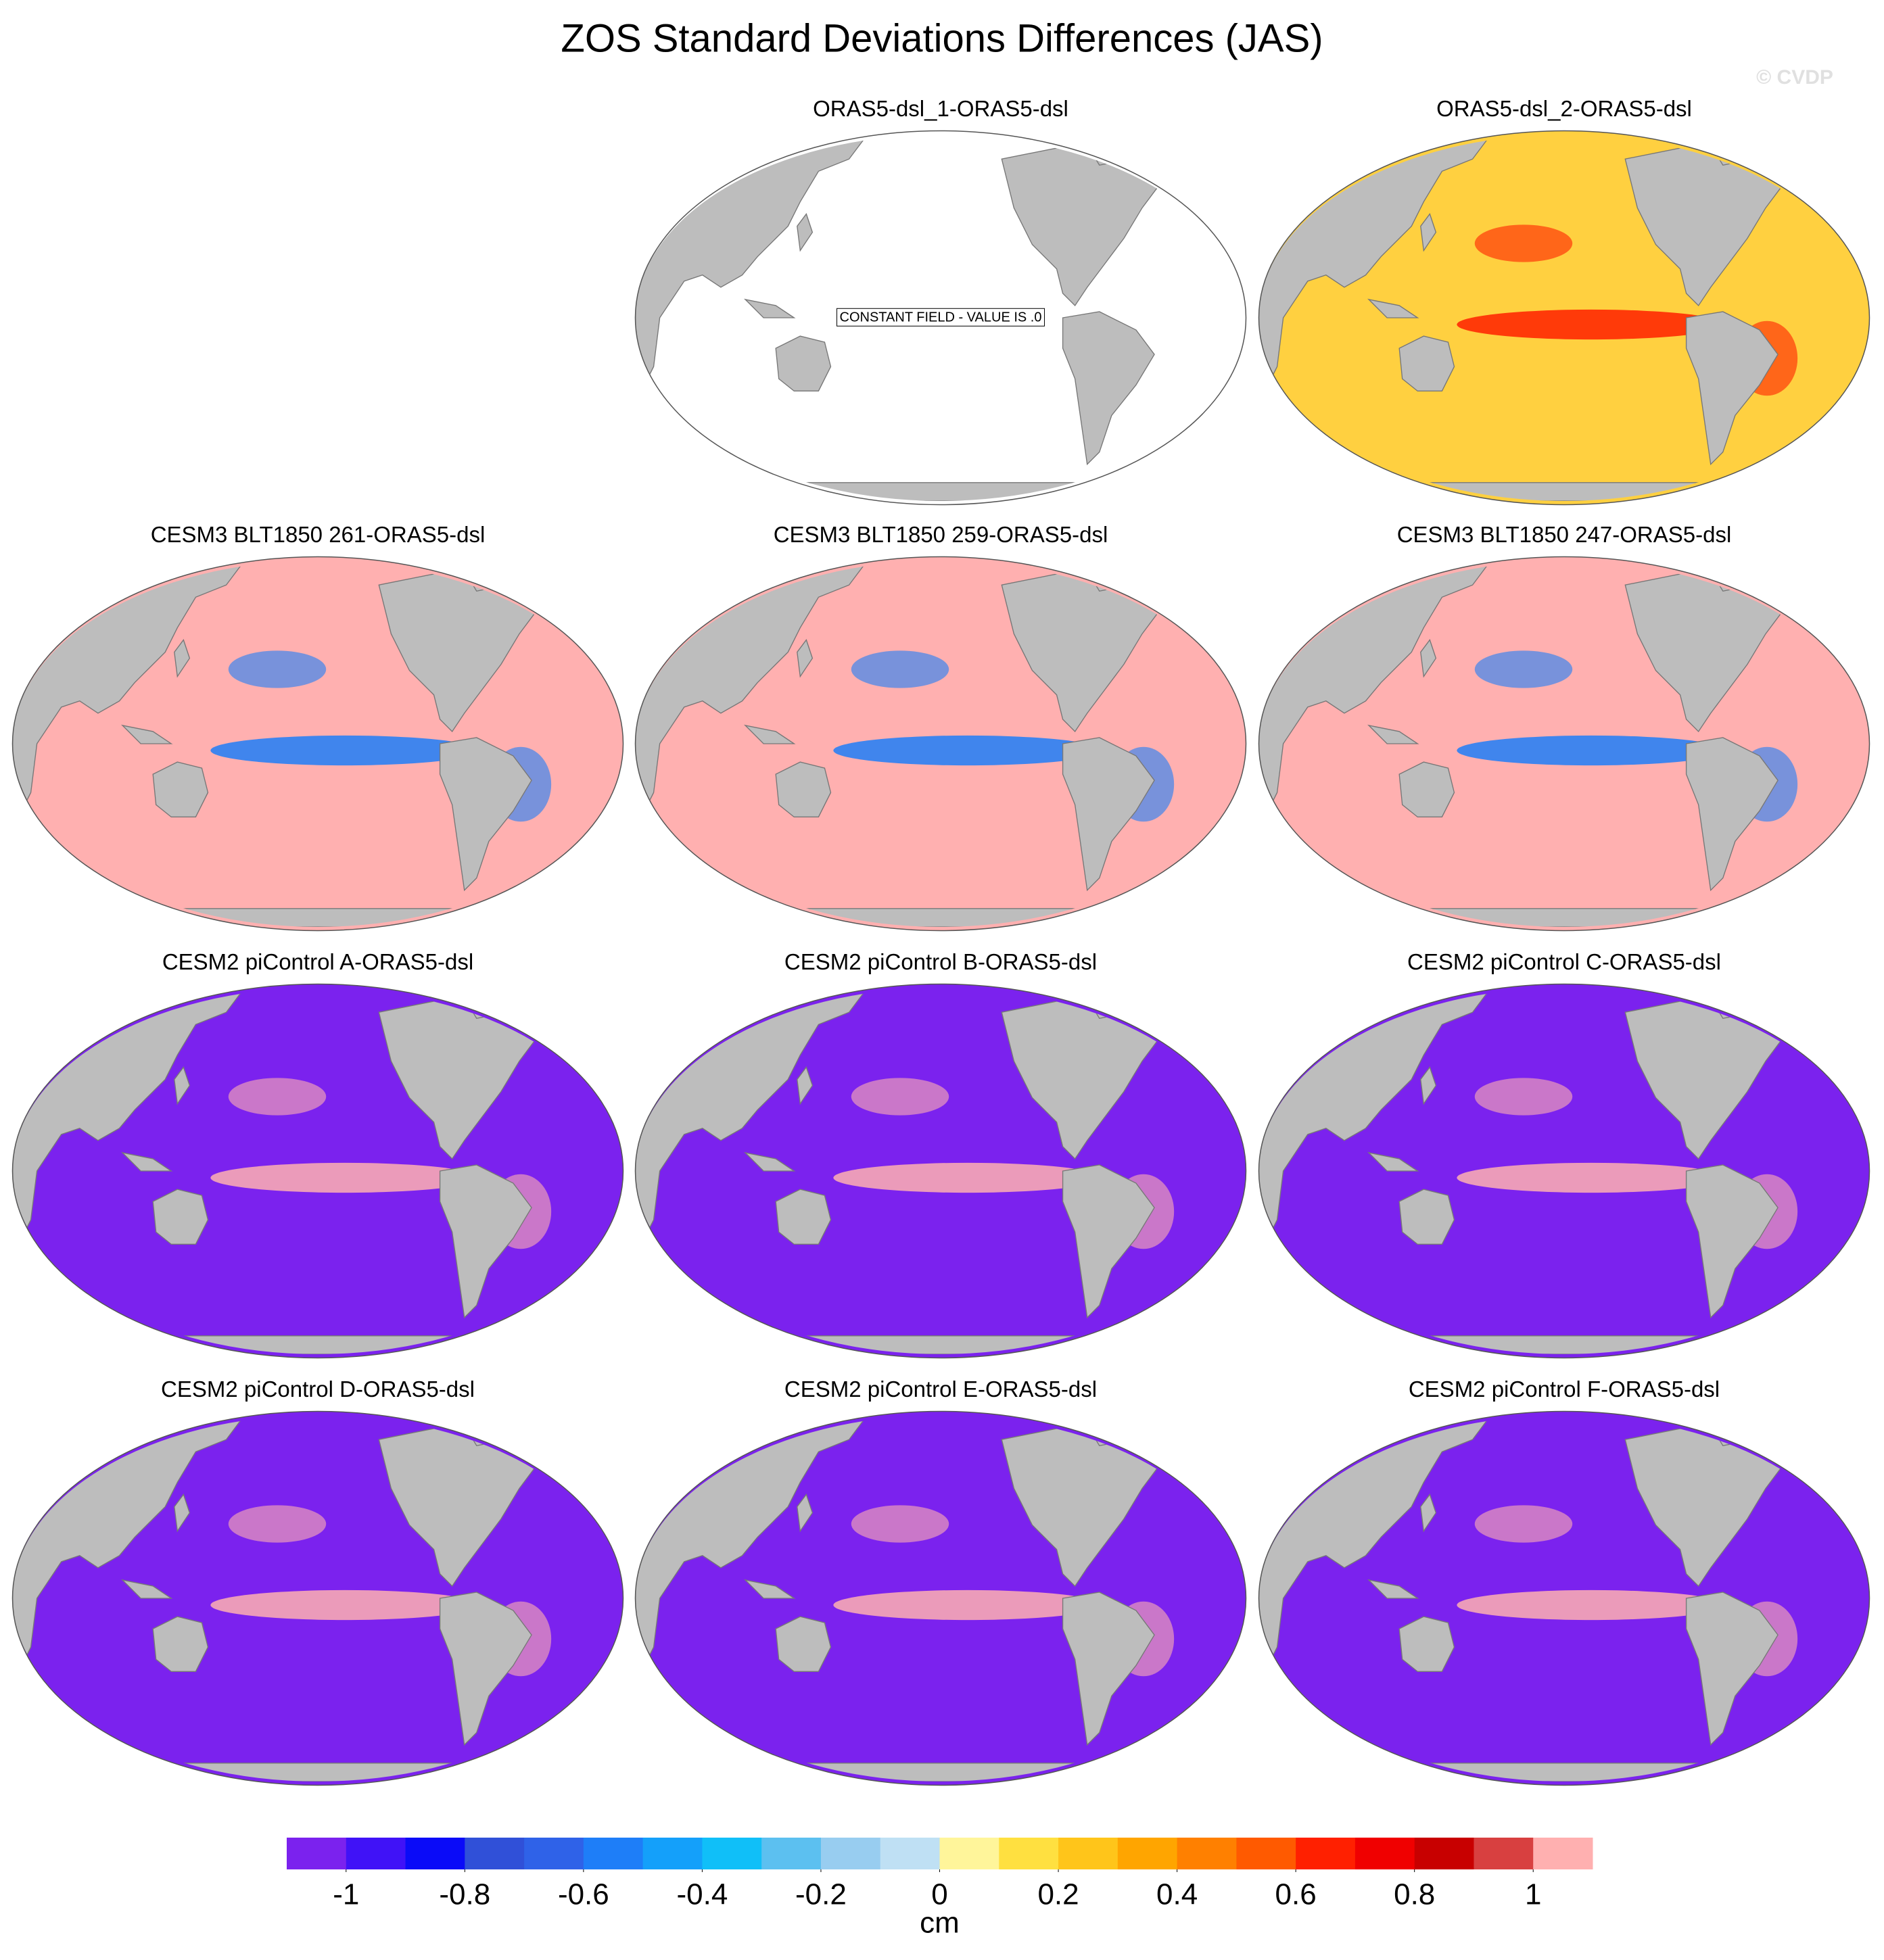  What do you see at coordinates (318, 1389) in the screenshot?
I see `panel-title: CESM2 piControl D-ORAS5-dsl` at bounding box center [318, 1389].